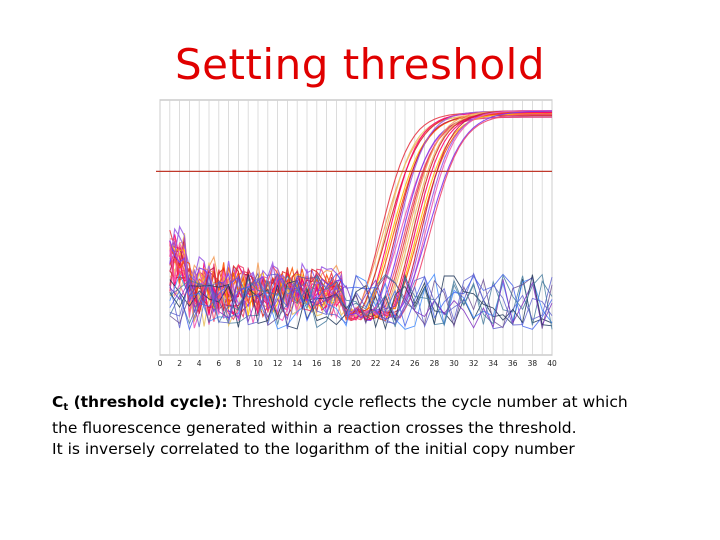  What do you see at coordinates (58, 402) in the screenshot?
I see `ct-term-main: C` at bounding box center [58, 402].